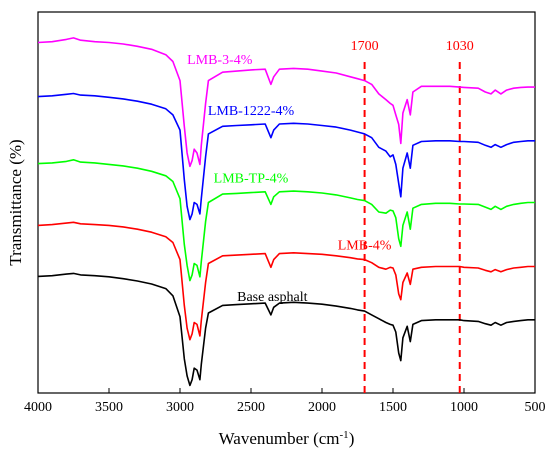  I want to click on x-tick-label: 3000, so click(180, 407).